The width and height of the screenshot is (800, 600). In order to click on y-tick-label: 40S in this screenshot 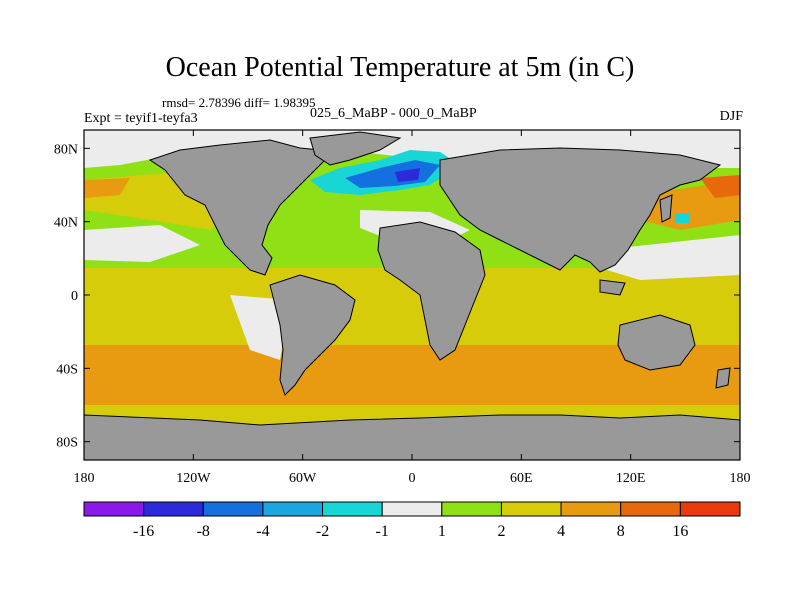, I will do `click(67, 369)`.